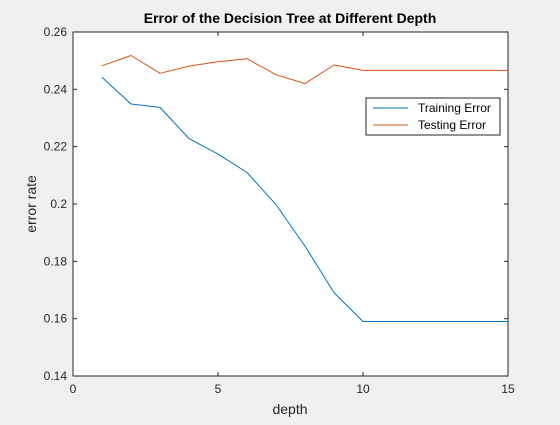  Describe the element at coordinates (454, 108) in the screenshot. I see `legend-label-training-error: Training Error` at that location.